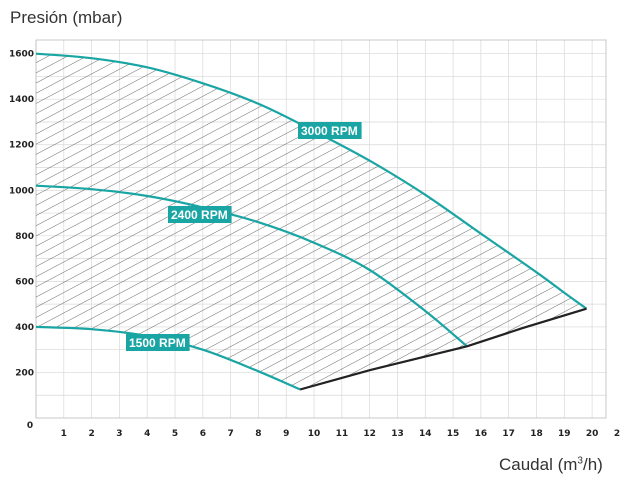 This screenshot has width=636, height=479. I want to click on x-tick-label: 12, so click(369, 434).